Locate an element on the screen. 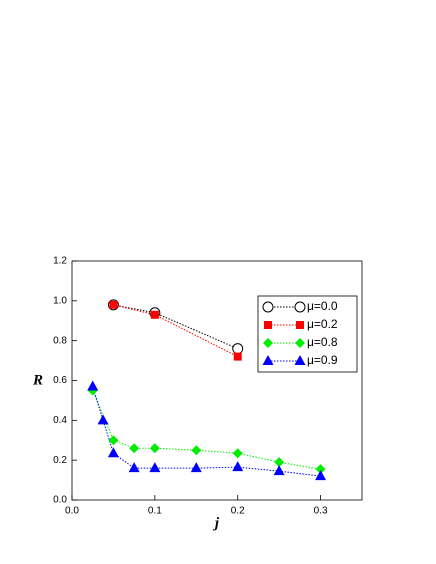 The image size is (436, 564). legend-label: μ=0.0 is located at coordinates (322, 306).